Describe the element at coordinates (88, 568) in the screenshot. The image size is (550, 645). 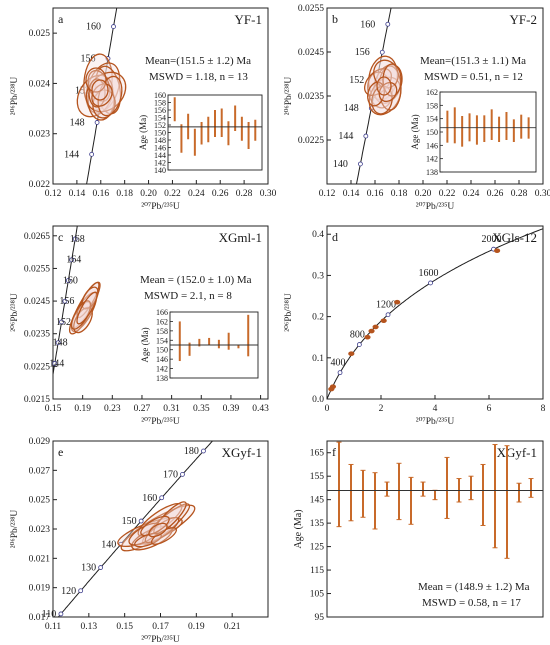
I see `concordia-age-label: 130` at that location.